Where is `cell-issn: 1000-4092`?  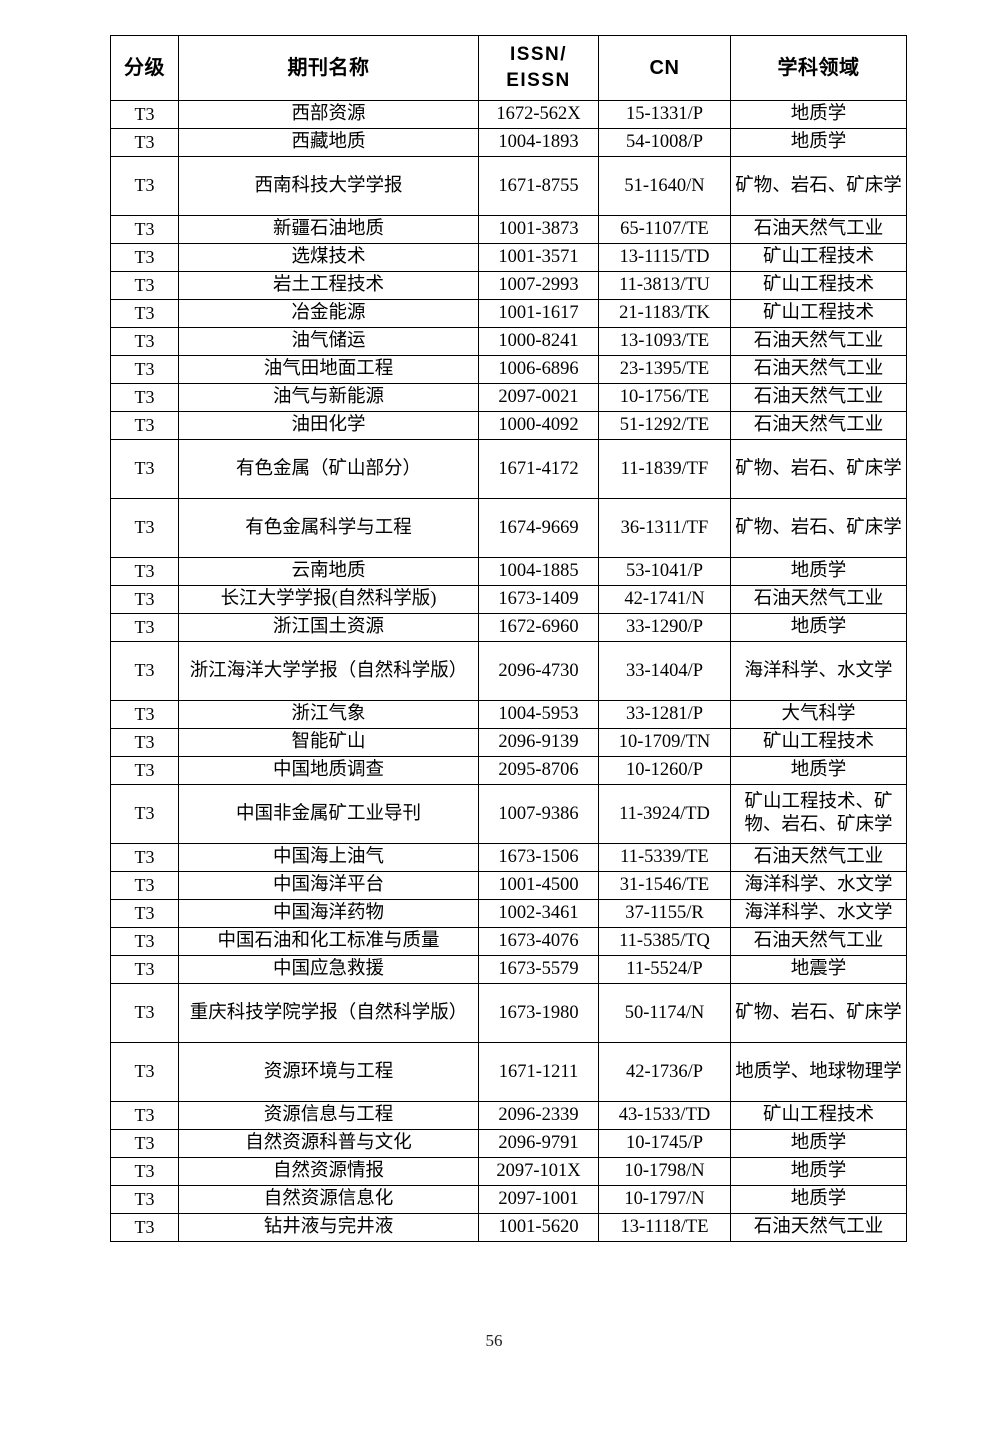 cell-issn: 1000-4092 is located at coordinates (538, 425).